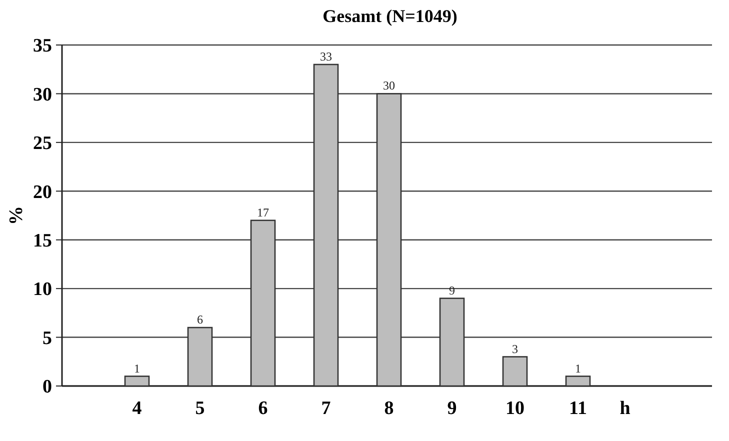 This screenshot has width=729, height=441. I want to click on data-label: 17, so click(263, 212).